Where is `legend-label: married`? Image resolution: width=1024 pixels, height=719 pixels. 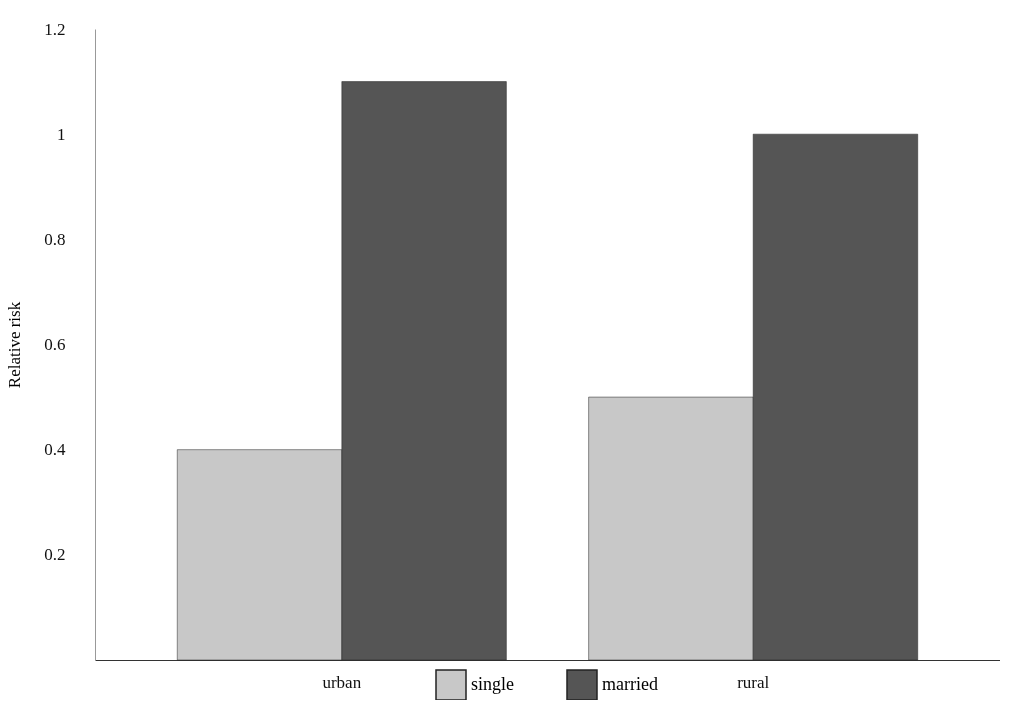
legend-label: married is located at coordinates (630, 684).